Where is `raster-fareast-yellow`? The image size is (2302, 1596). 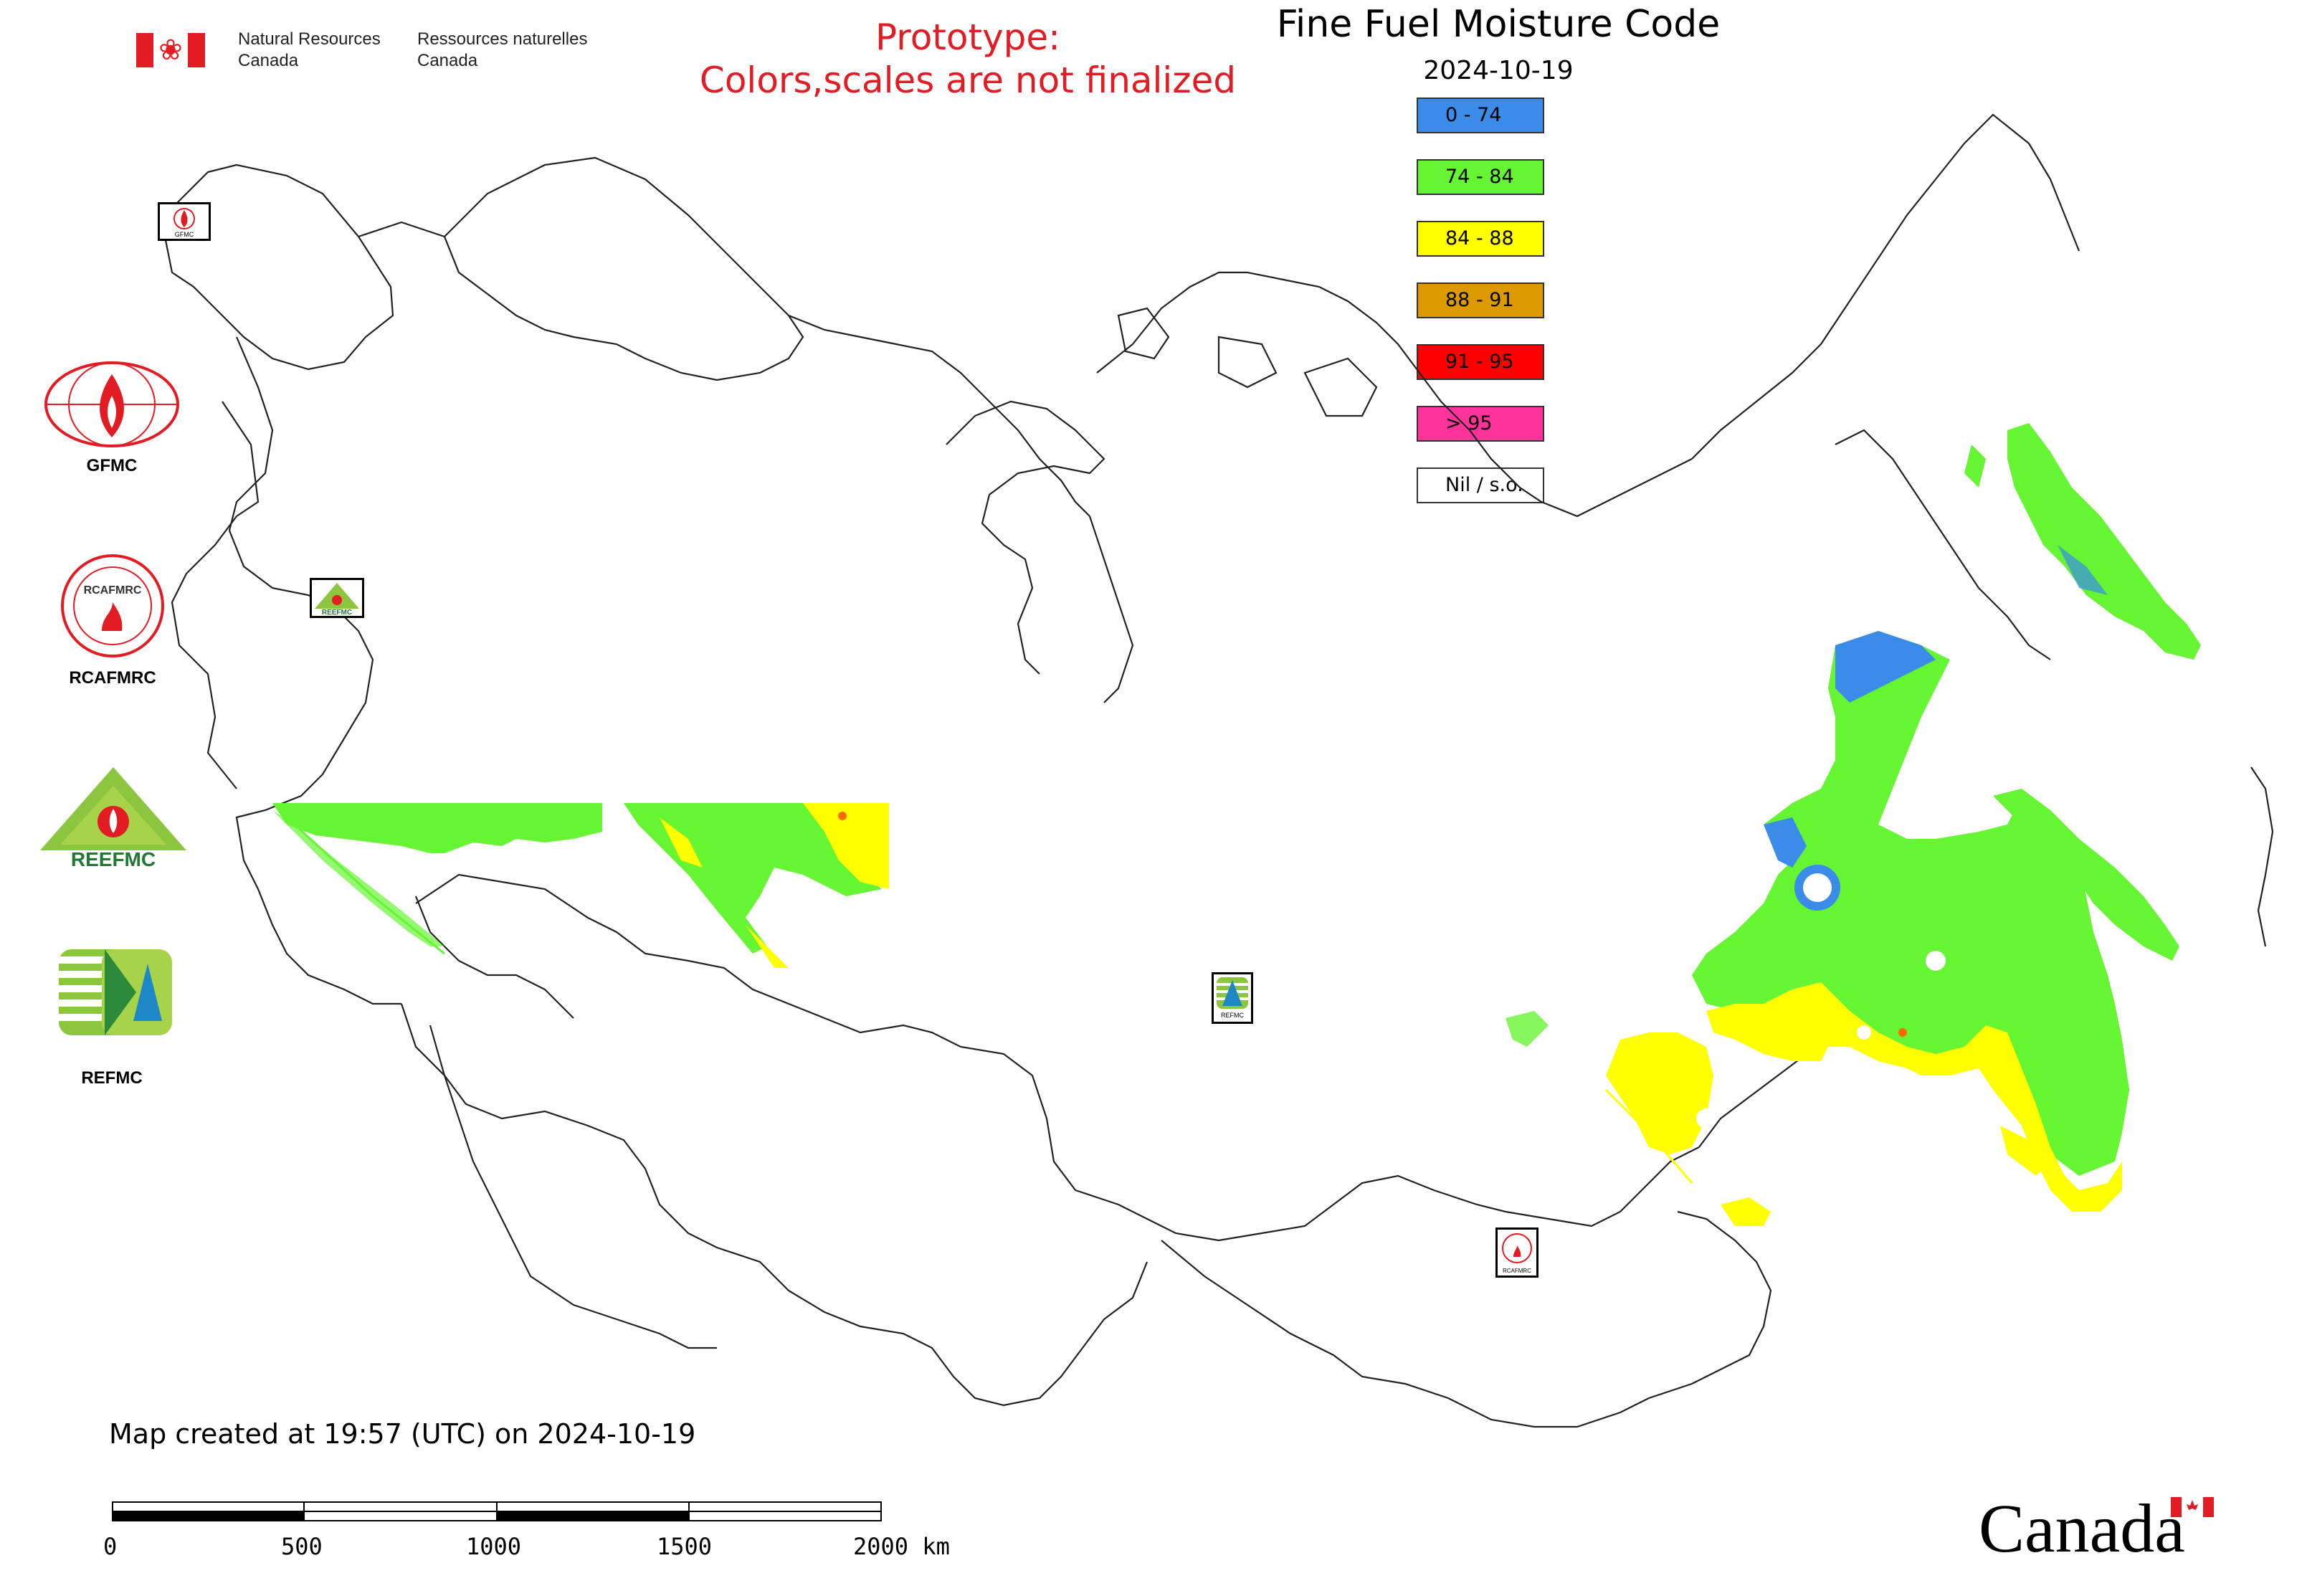
raster-fareast-yellow is located at coordinates (1914, 1097).